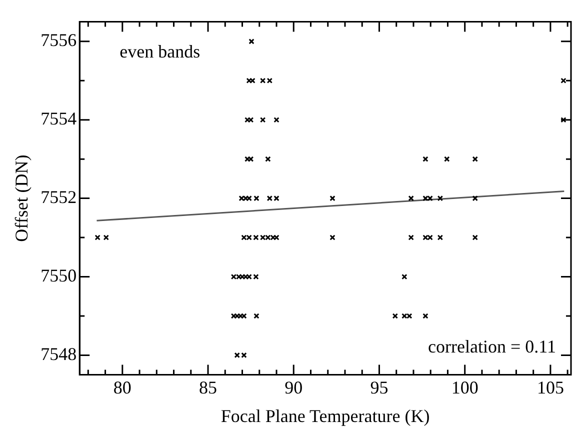 The width and height of the screenshot is (585, 440). What do you see at coordinates (58, 118) in the screenshot?
I see `y-tick-label: 7554` at bounding box center [58, 118].